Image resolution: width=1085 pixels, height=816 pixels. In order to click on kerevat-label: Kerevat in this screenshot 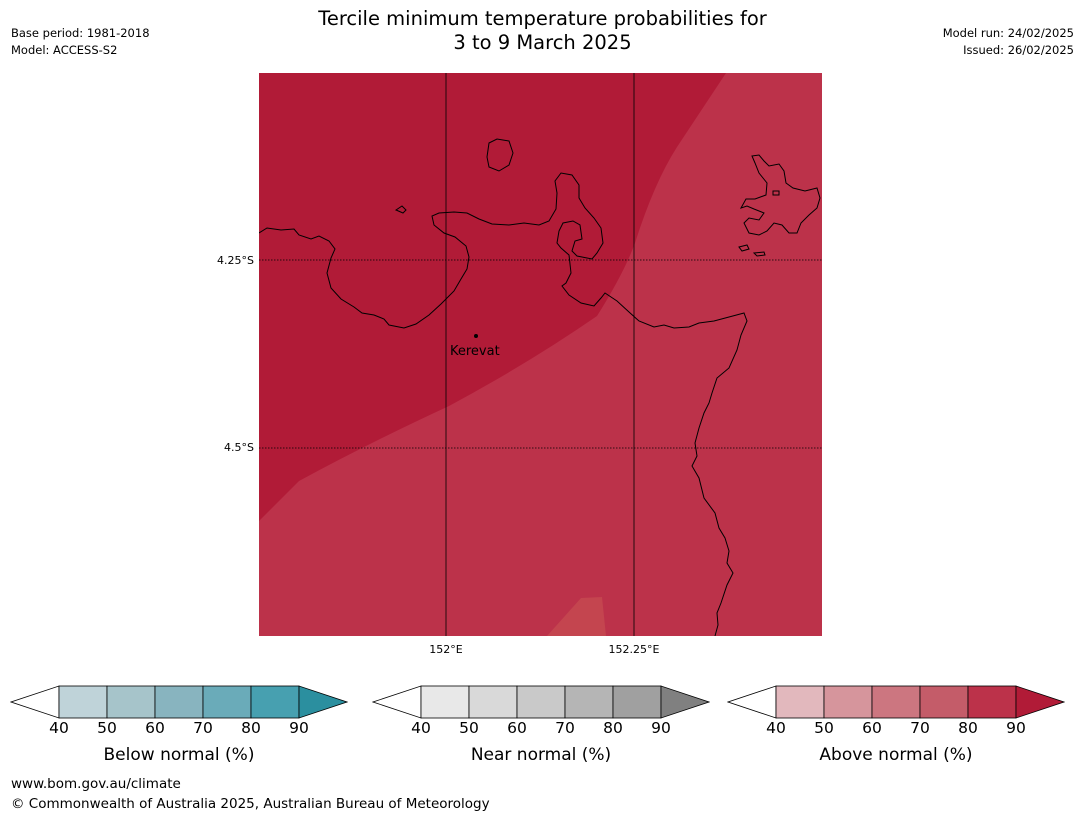, I will do `click(475, 351)`.